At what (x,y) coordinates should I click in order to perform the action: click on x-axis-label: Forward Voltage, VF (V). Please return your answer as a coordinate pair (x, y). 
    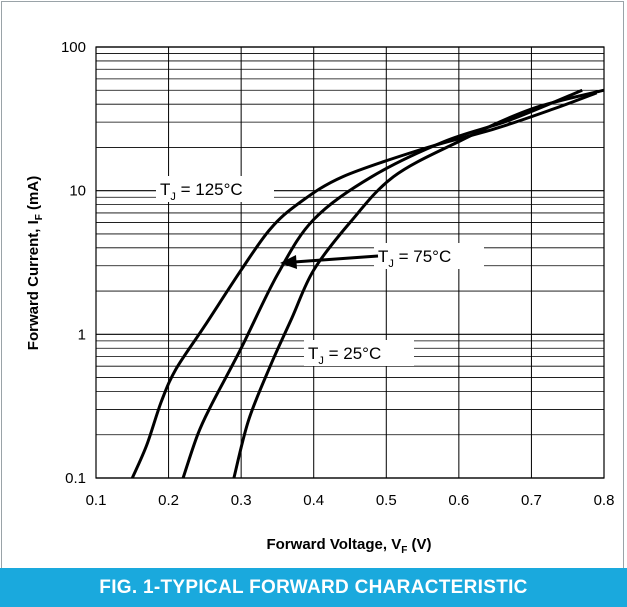
    Looking at the image, I should click on (348, 546).